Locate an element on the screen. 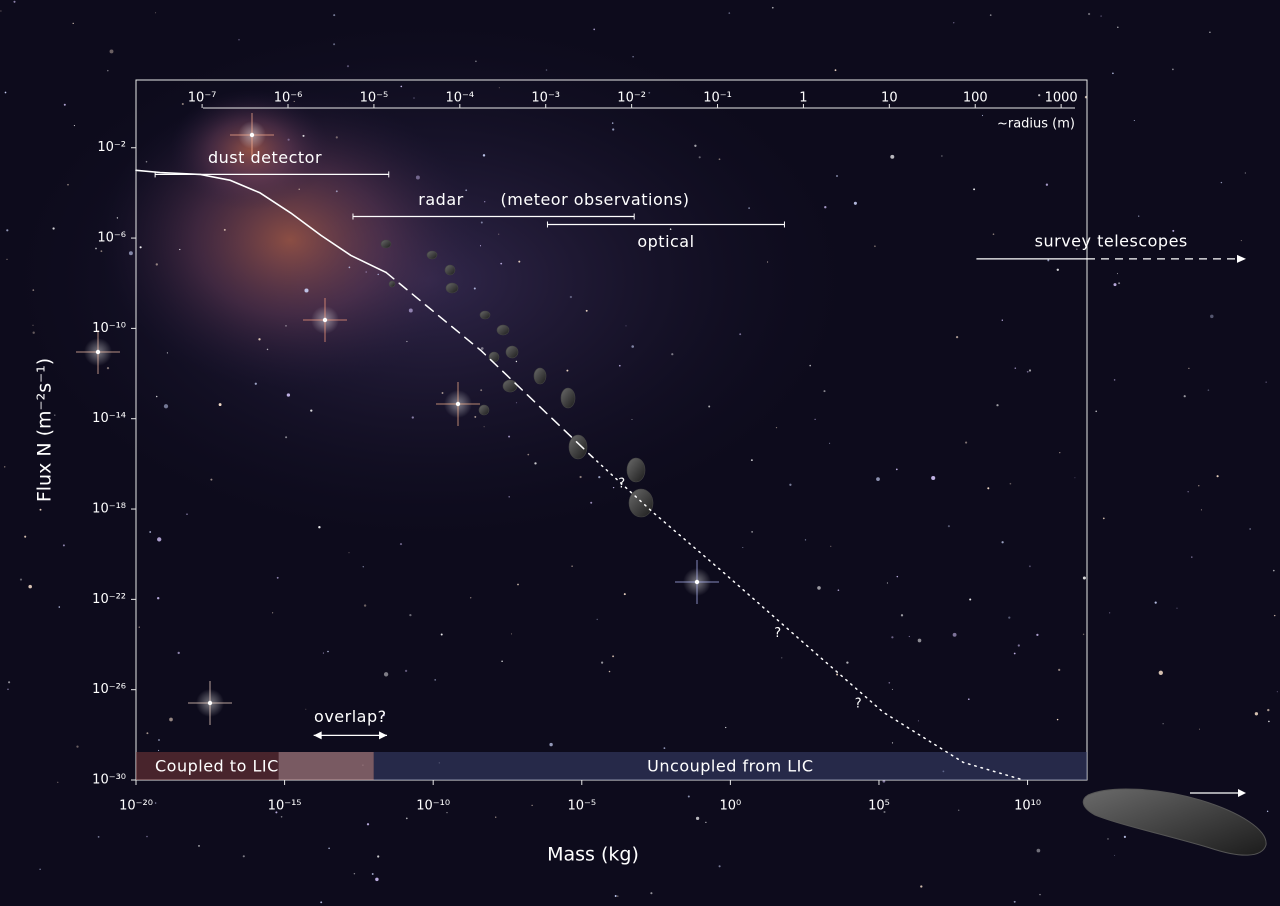 This screenshot has width=1280, height=906. x2-axis-label: ~radius (m) is located at coordinates (1036, 124).